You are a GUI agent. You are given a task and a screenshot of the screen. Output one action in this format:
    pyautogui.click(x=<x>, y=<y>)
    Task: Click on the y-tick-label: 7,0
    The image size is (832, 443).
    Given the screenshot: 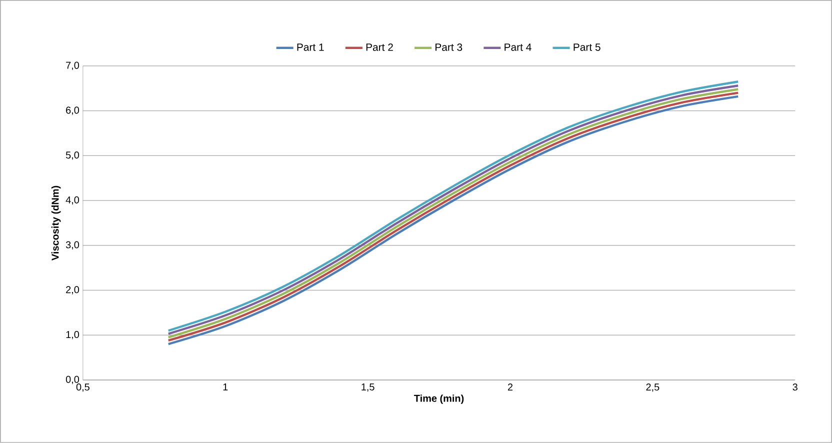 What is the action you would take?
    pyautogui.click(x=73, y=66)
    